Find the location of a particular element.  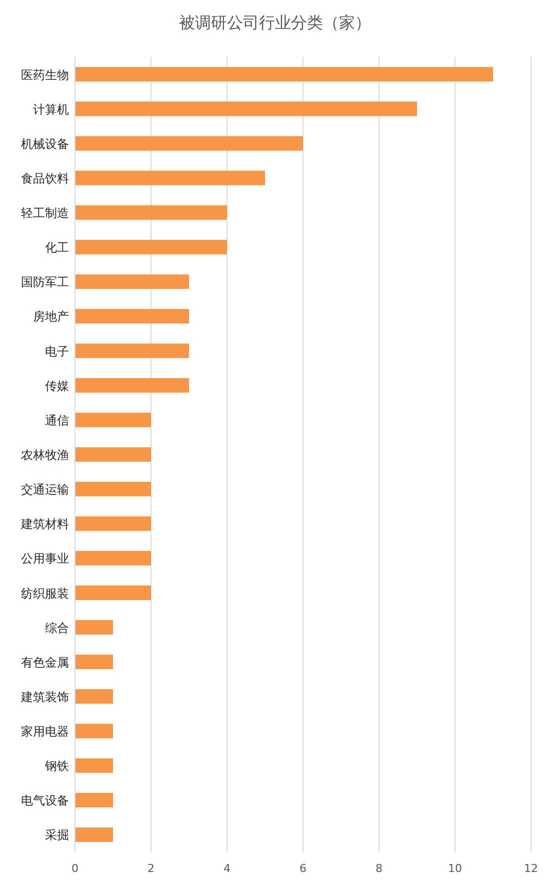

y-tick-label: 计算机 is located at coordinates (51, 109).